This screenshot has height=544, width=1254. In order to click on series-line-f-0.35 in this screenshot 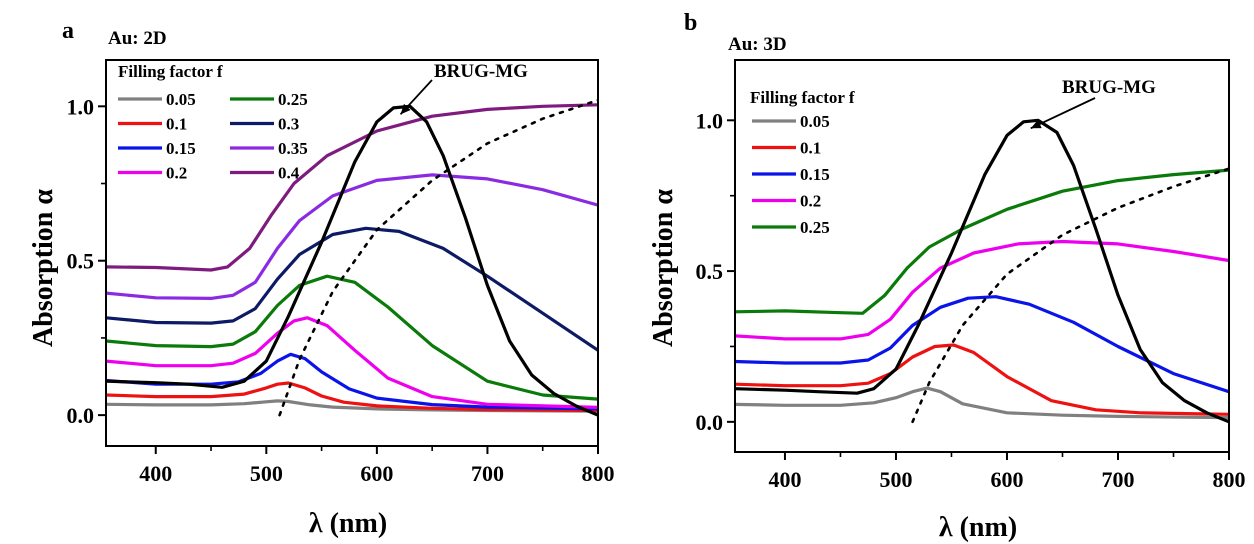, I will do `click(352, 236)`.